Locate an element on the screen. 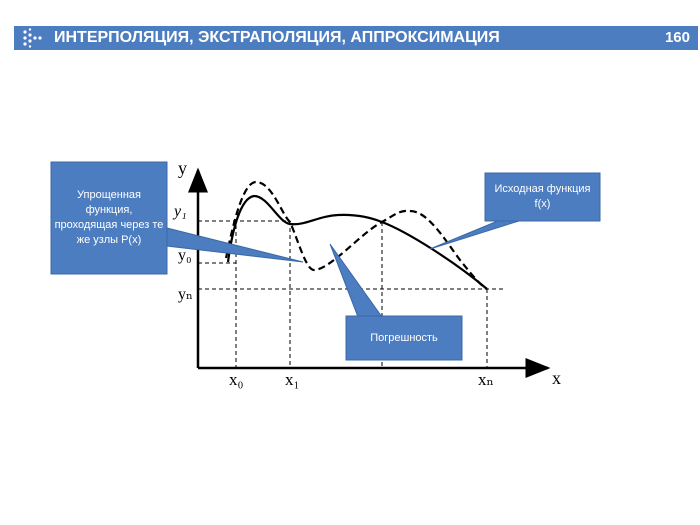  callout-original-function: Исходная функция f(x) is located at coordinates (542, 196).